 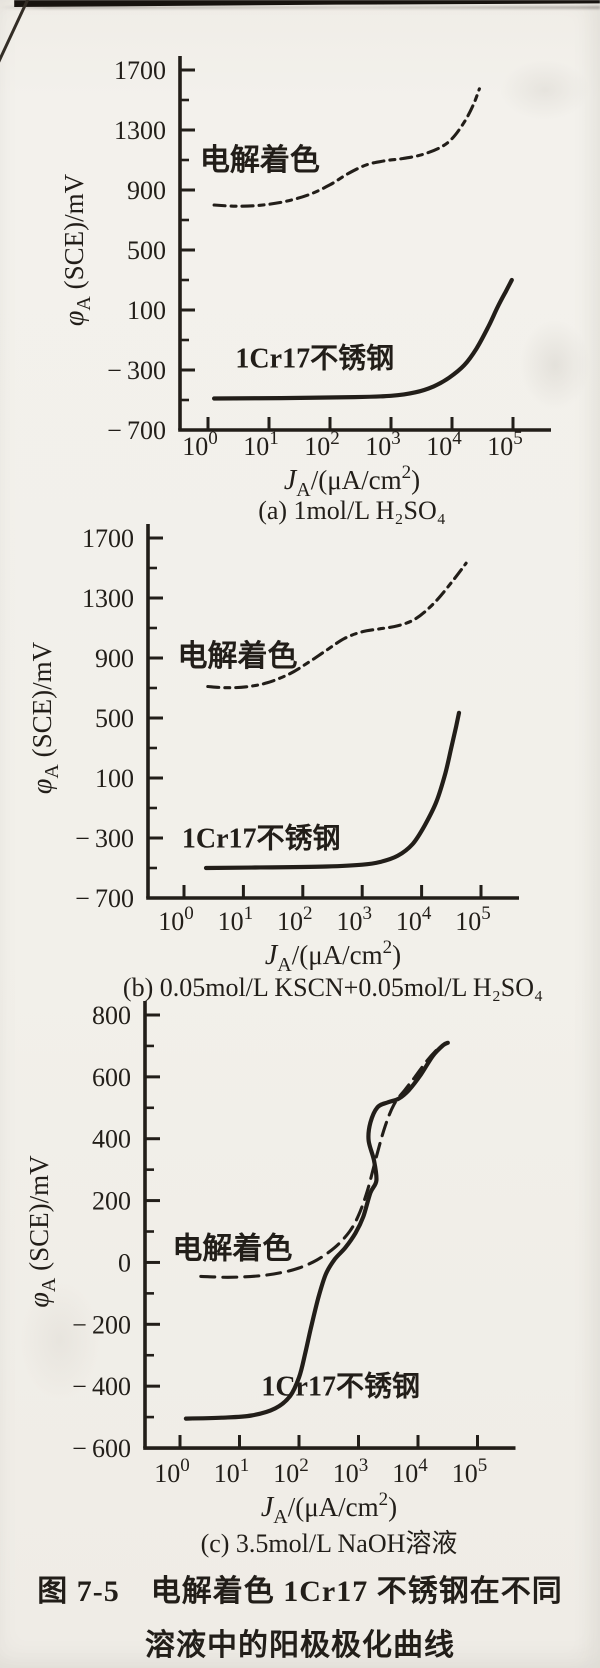 What do you see at coordinates (111, 1015) in the screenshot?
I see `y-tick-label: 800` at bounding box center [111, 1015].